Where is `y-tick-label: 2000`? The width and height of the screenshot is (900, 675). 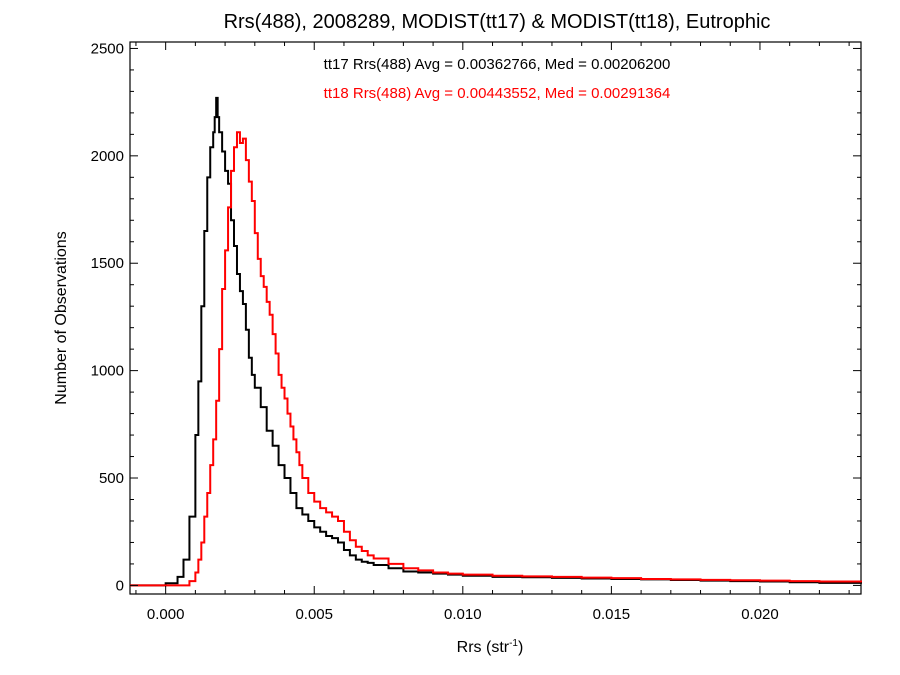 y-tick-label: 2000 is located at coordinates (107, 156).